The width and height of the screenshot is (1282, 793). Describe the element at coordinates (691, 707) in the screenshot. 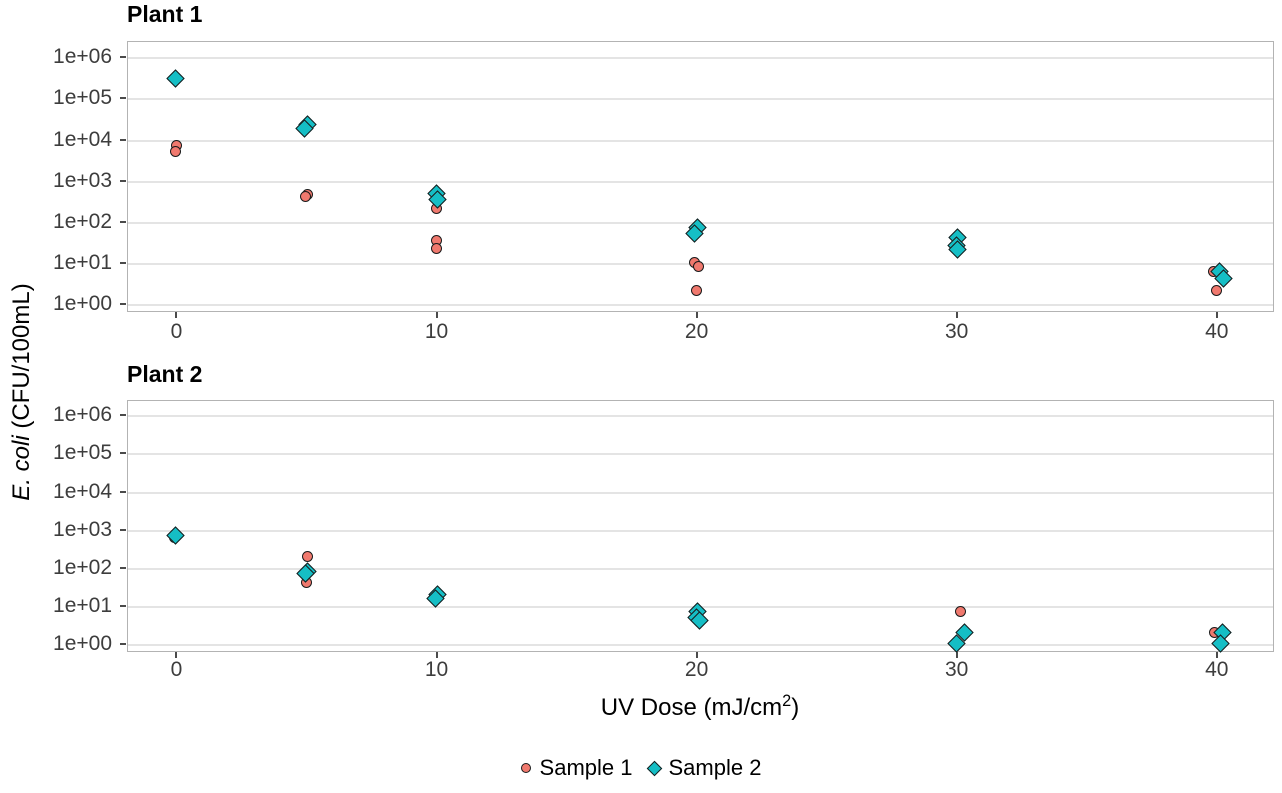

I see `x-axis-title-prefix: UV Dose (mJ/cm` at that location.